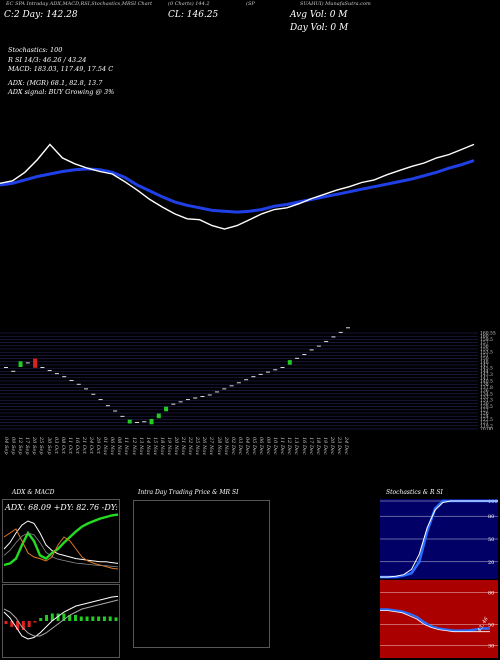 This screenshot has width=500, height=660. Describe the element at coordinates (484, 385) in the screenshot. I see `price-tick-label: 138` at that location.